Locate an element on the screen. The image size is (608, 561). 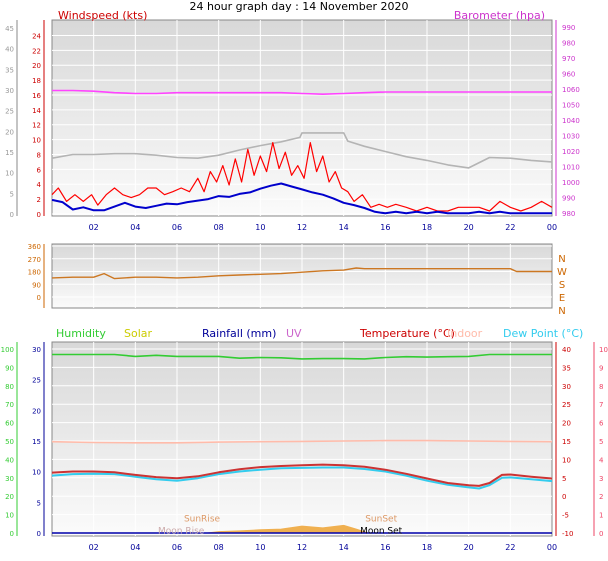
wind-outer-tick-label: 0 is located at coordinates (12, 215).